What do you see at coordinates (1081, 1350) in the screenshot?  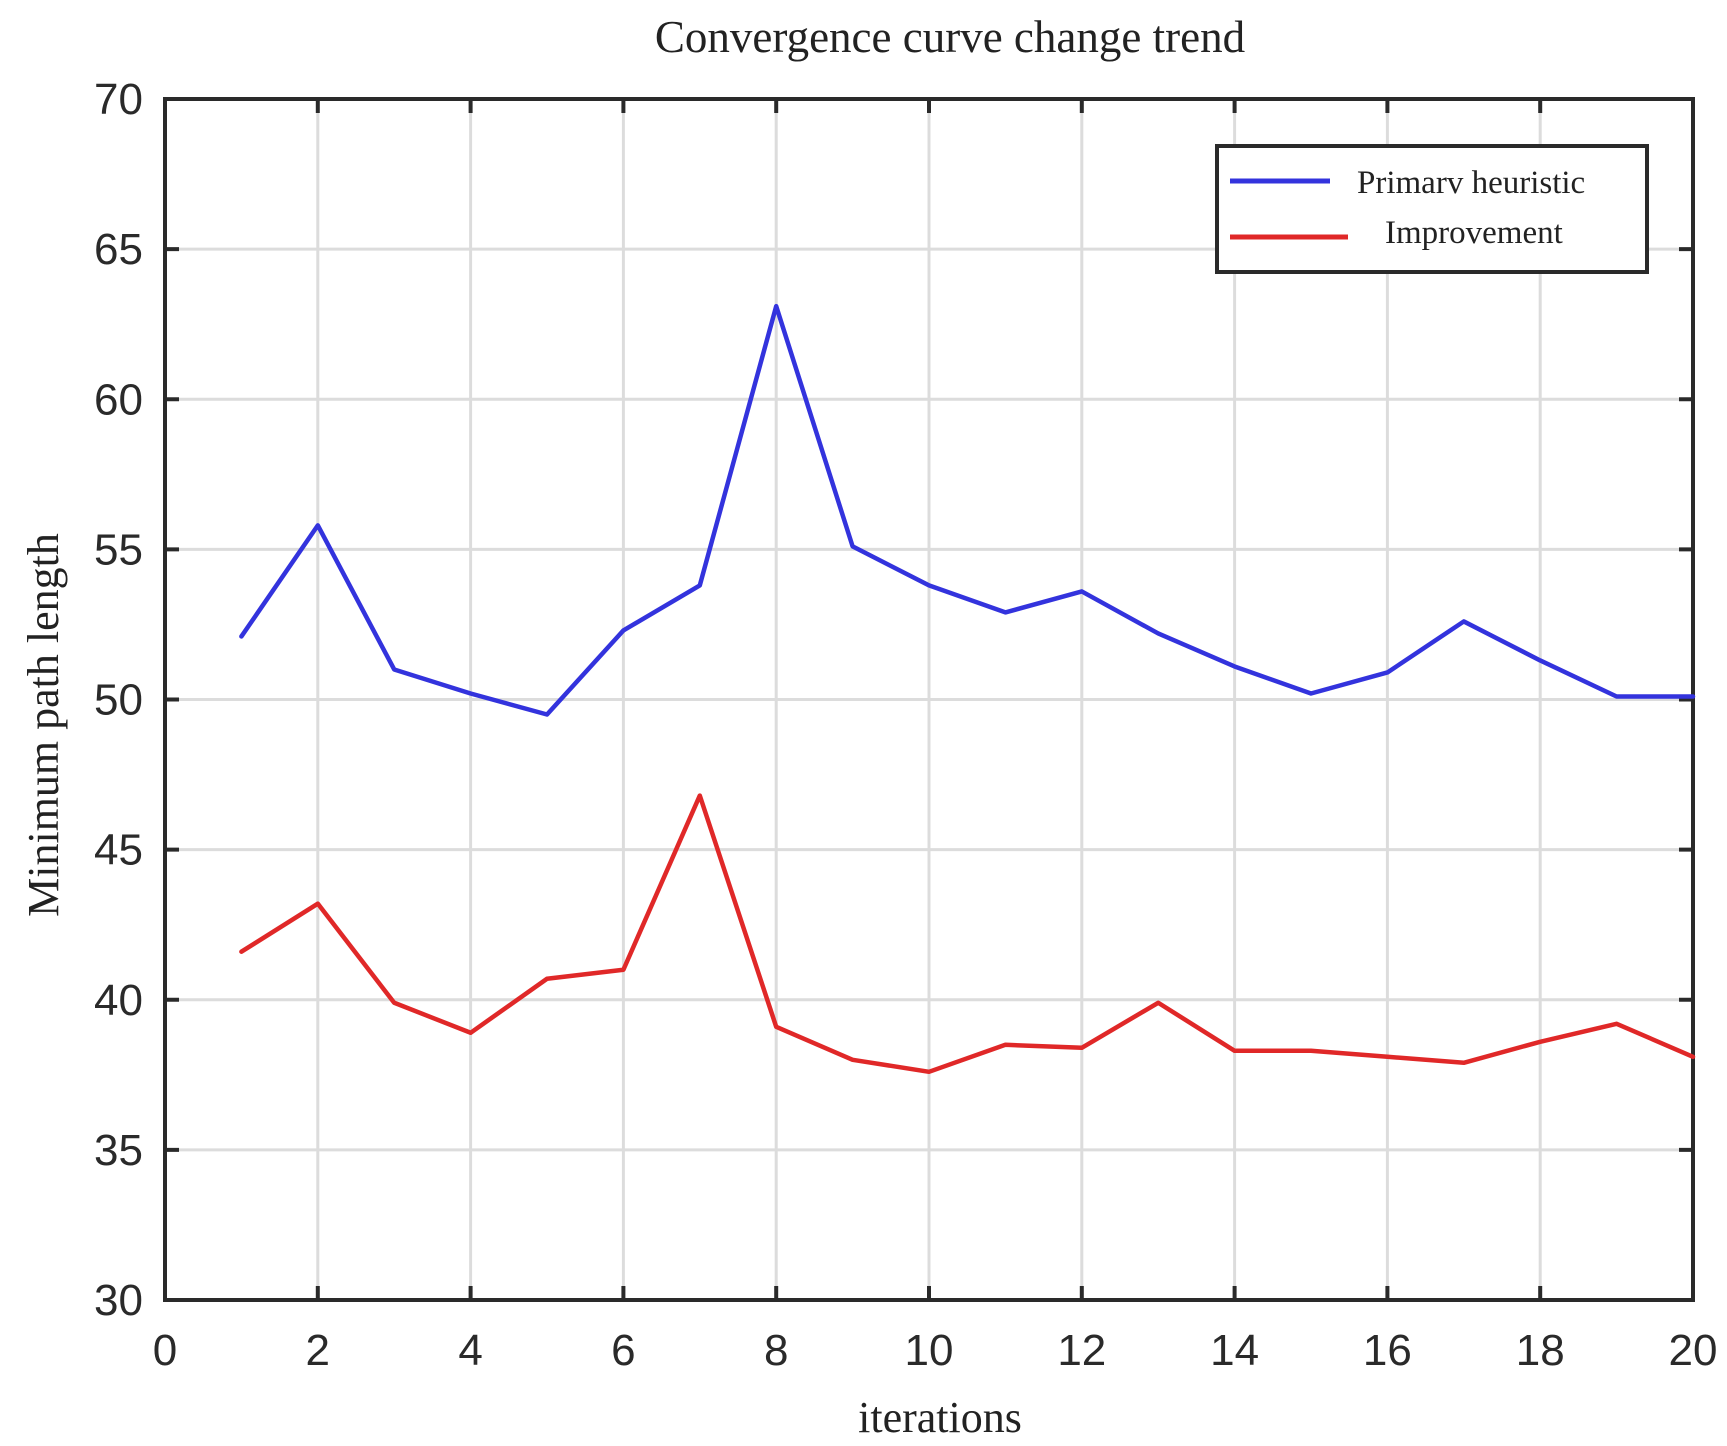 I see `x-tick-label: 12` at bounding box center [1081, 1350].